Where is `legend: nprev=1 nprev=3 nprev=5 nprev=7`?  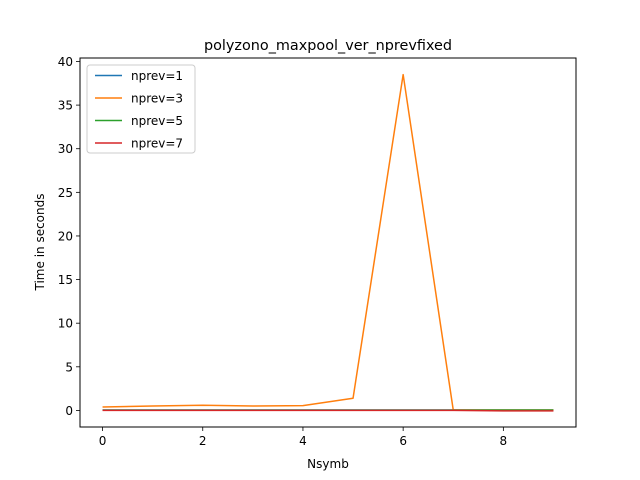
legend: nprev=1 nprev=3 nprev=5 nprev=7 is located at coordinates (141, 109).